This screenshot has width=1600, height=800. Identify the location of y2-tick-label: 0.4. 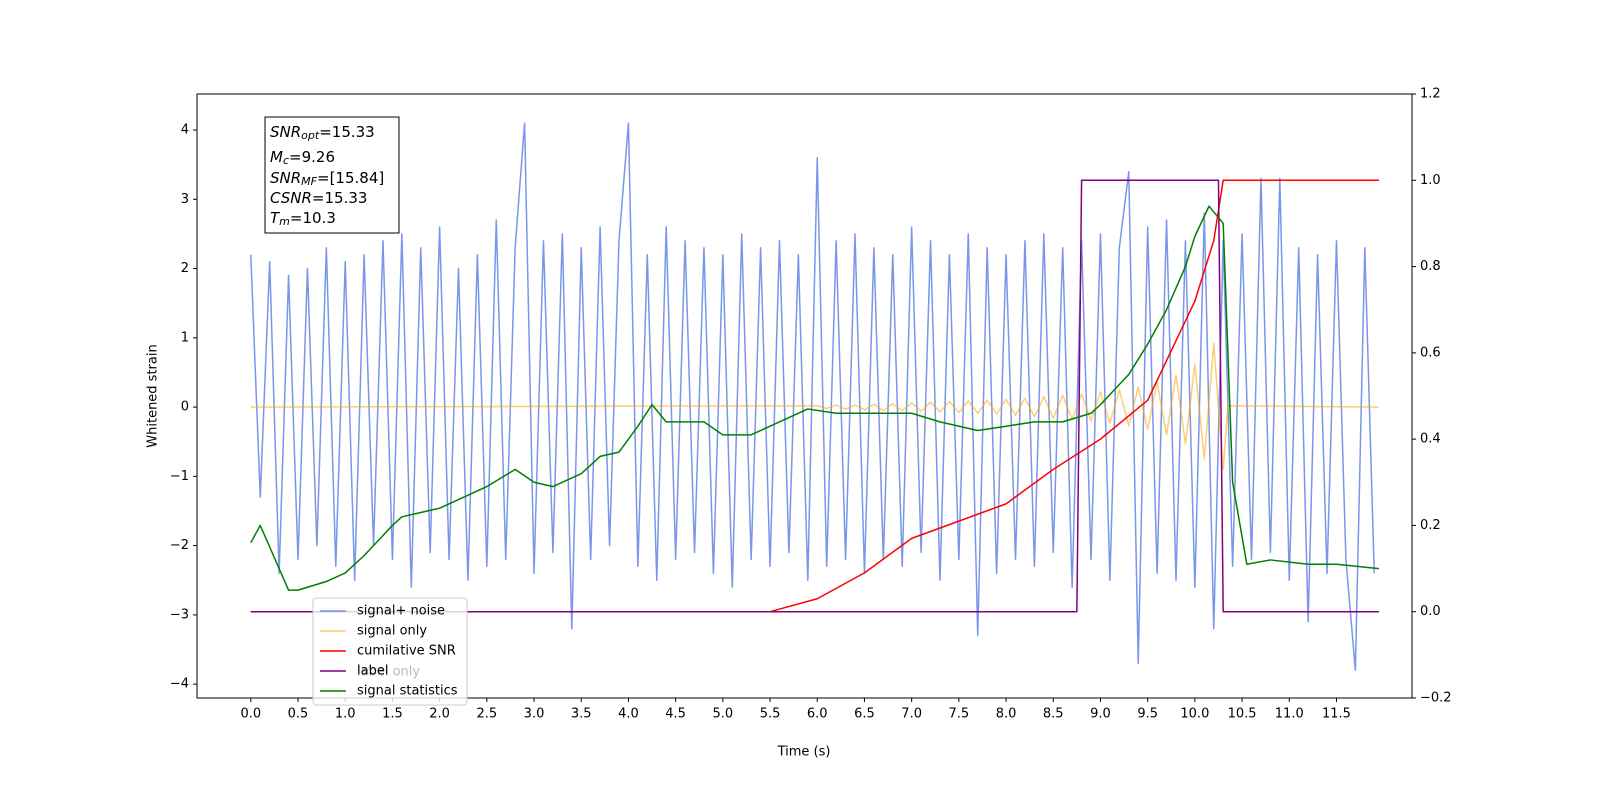
(1430, 439).